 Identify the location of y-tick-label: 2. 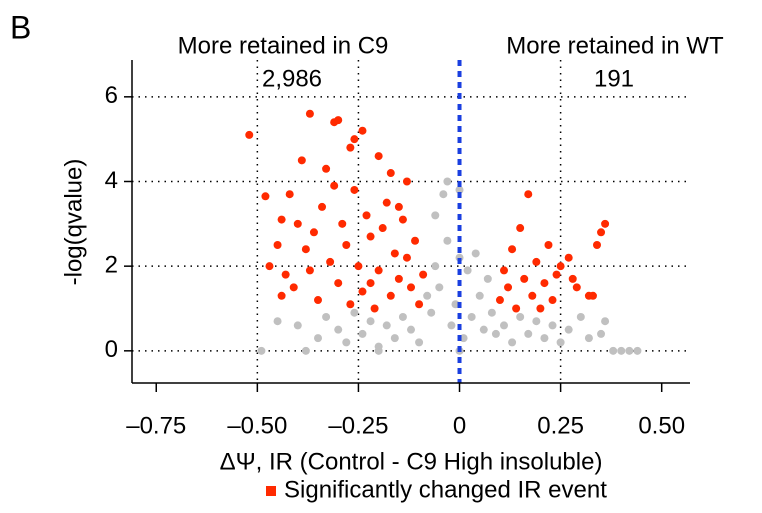
(111, 265).